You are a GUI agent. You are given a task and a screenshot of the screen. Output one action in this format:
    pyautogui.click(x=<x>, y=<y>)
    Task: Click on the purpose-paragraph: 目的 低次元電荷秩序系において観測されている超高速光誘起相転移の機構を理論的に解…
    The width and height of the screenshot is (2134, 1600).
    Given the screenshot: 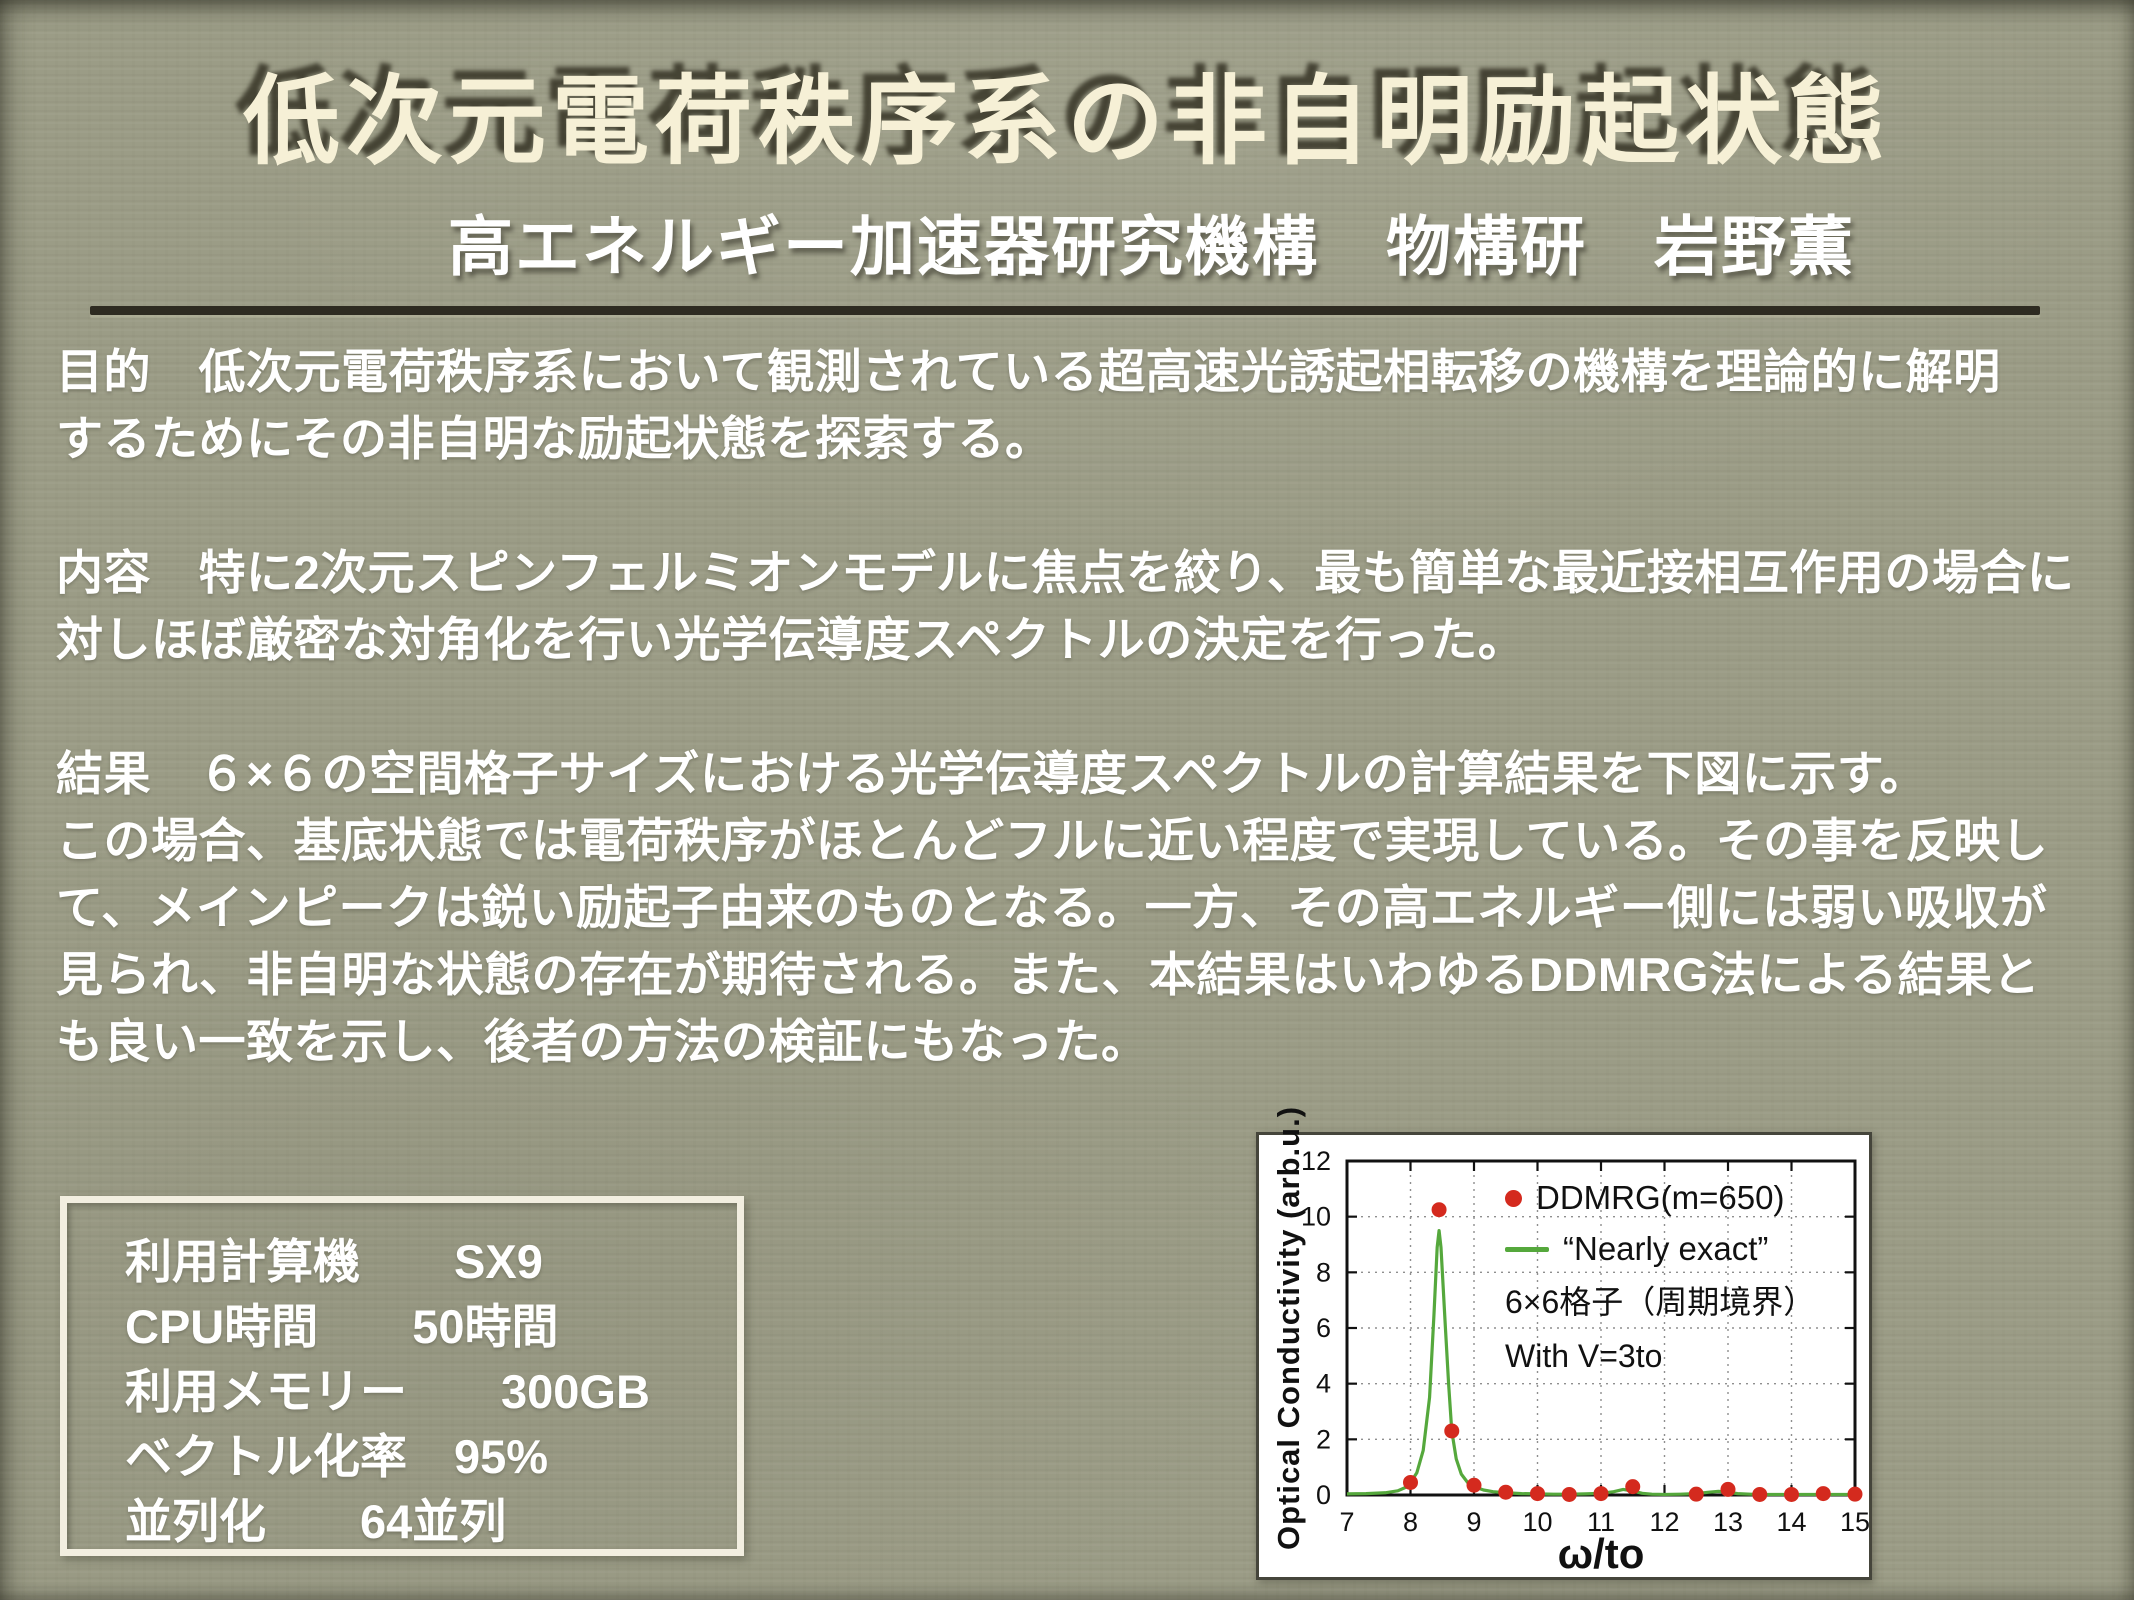 What is the action you would take?
    pyautogui.click(x=1076, y=405)
    